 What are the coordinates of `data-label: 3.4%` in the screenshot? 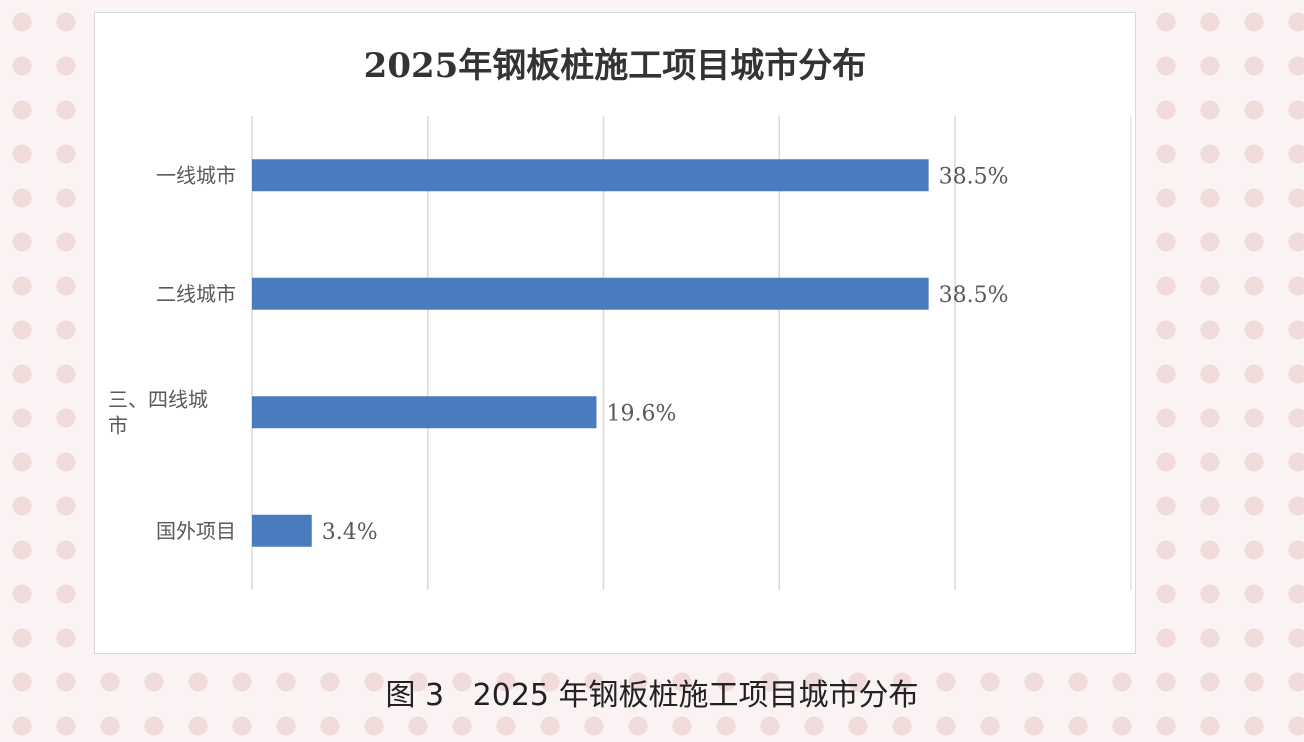 It's located at (350, 532).